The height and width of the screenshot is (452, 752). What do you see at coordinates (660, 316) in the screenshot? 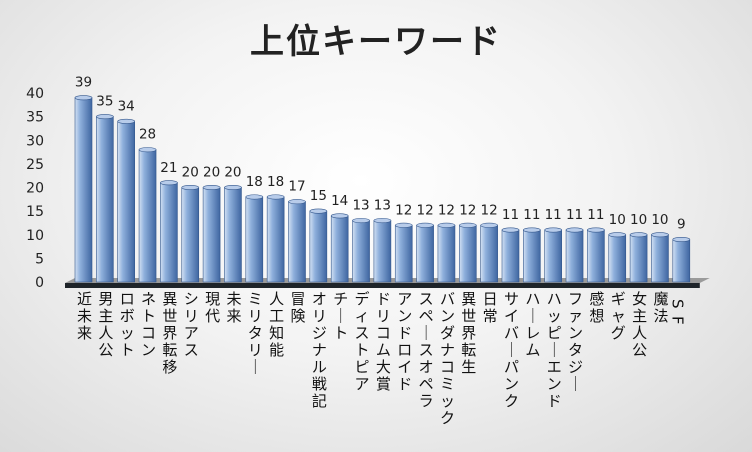
I see `category-label-char: 法` at bounding box center [660, 316].